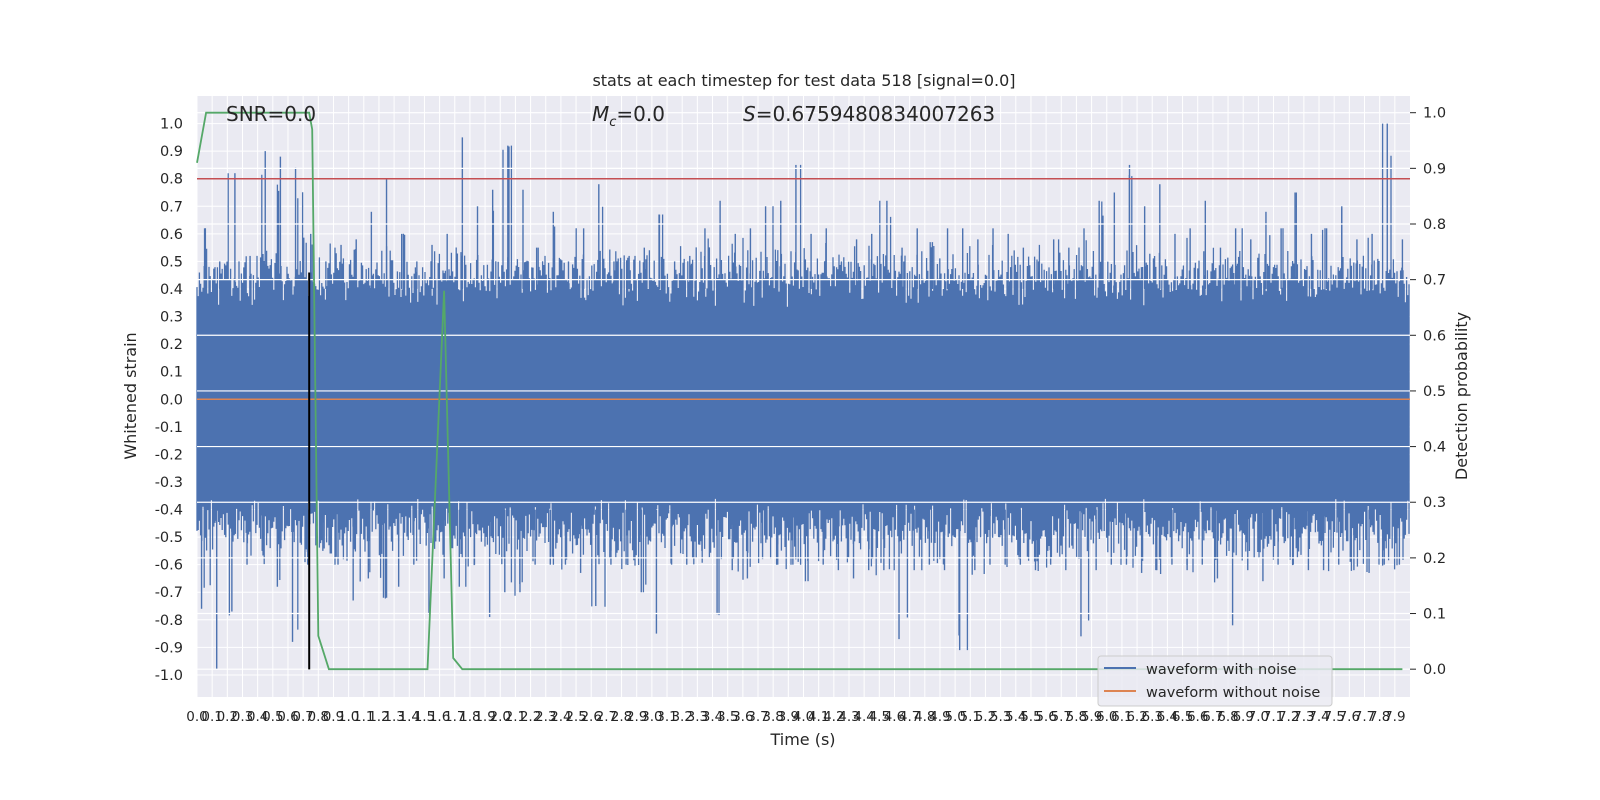 This screenshot has height=800, width=1600. What do you see at coordinates (318, 717) in the screenshot?
I see `x-tick-label: 0.8` at bounding box center [318, 717].